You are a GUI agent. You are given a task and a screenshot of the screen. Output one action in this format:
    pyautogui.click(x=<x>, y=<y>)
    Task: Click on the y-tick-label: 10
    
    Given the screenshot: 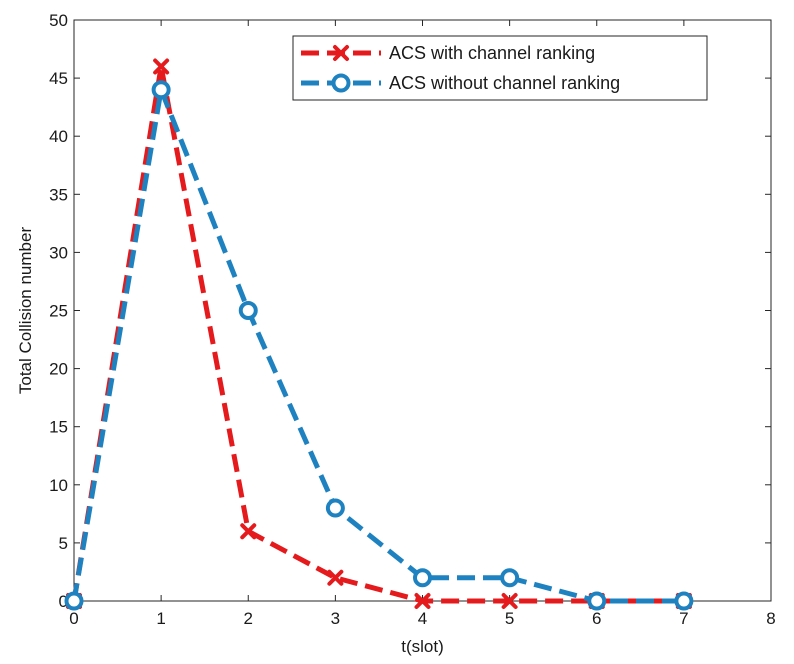 What is the action you would take?
    pyautogui.click(x=58, y=485)
    